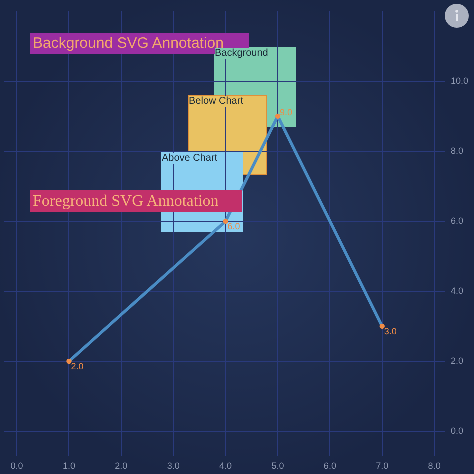 Image resolution: width=474 pixels, height=474 pixels. Describe the element at coordinates (382, 465) in the screenshot. I see `x-tick-label: 7.0` at that location.